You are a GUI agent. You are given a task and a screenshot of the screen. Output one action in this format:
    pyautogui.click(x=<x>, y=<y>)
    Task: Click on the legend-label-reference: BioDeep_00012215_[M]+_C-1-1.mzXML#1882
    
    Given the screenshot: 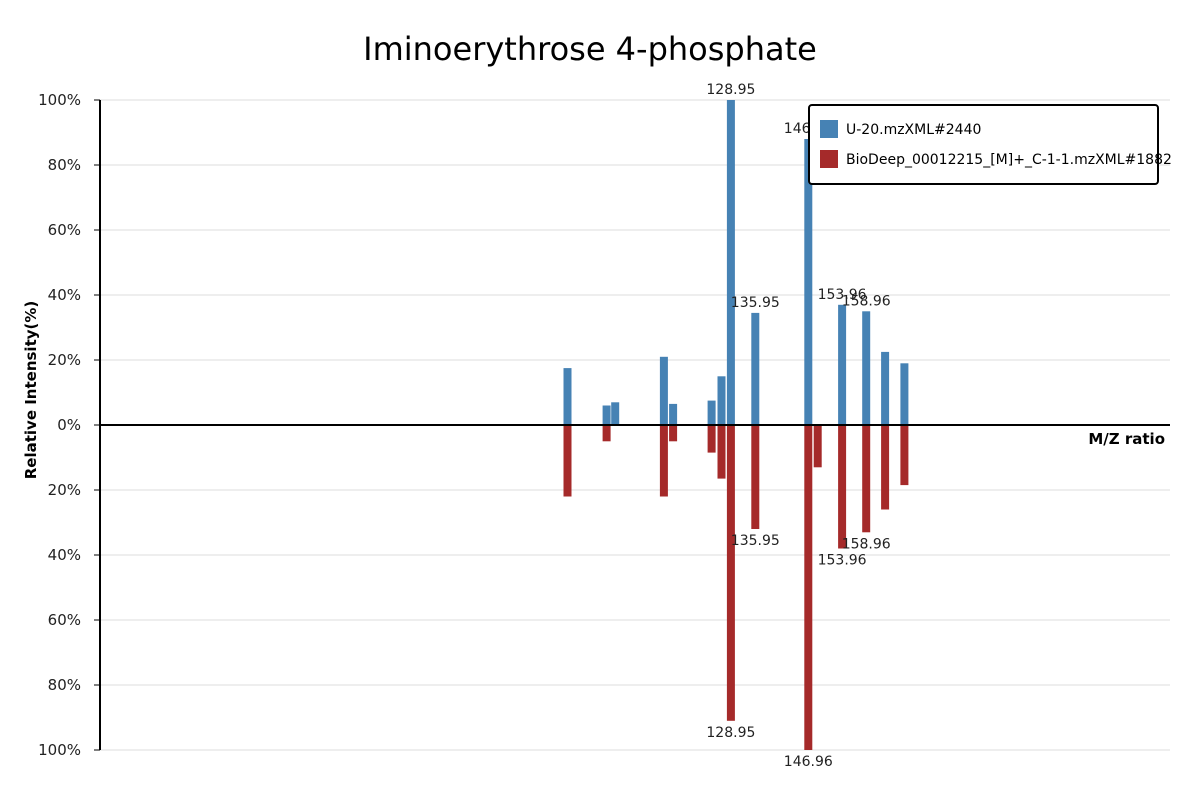 What is the action you would take?
    pyautogui.click(x=1009, y=160)
    